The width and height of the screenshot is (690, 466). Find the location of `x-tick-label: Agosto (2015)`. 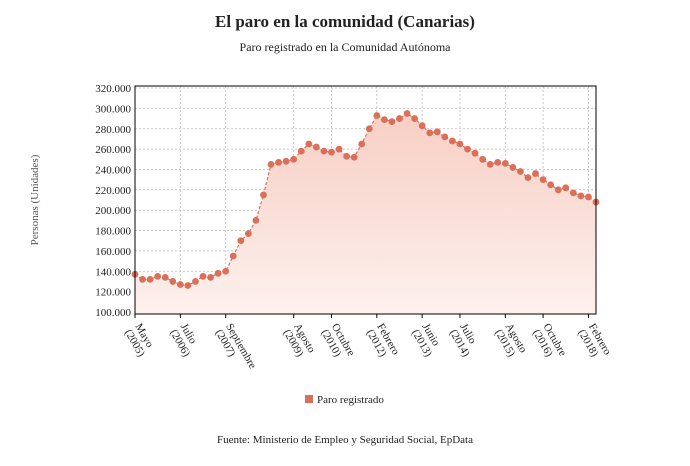

x-tick-label: Agosto (2015) is located at coordinates (511, 343).